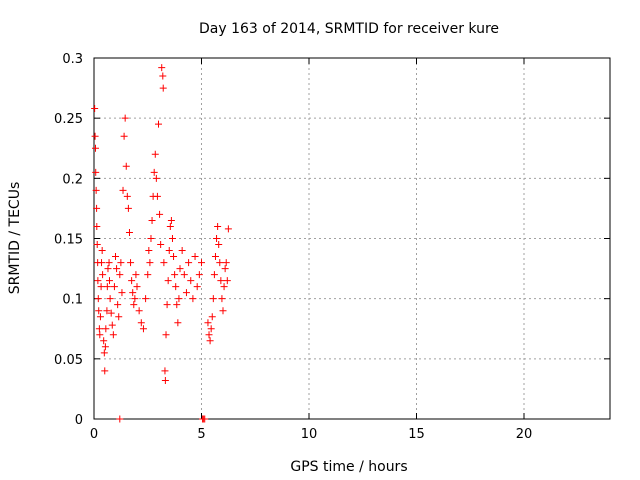  What do you see at coordinates (94, 434) in the screenshot?
I see `x-tick-label: 0` at bounding box center [94, 434].